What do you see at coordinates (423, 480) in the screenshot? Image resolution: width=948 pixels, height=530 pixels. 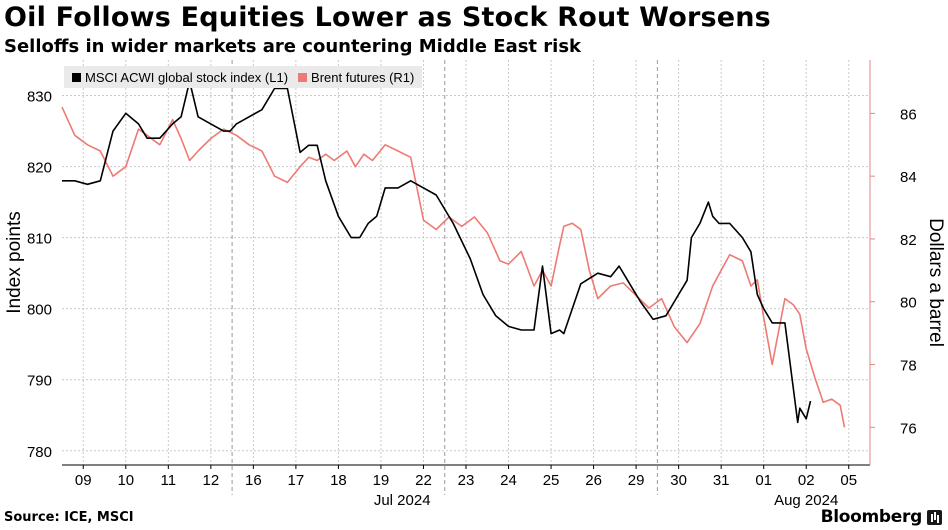 I see `x-tick-label: 22` at bounding box center [423, 480].